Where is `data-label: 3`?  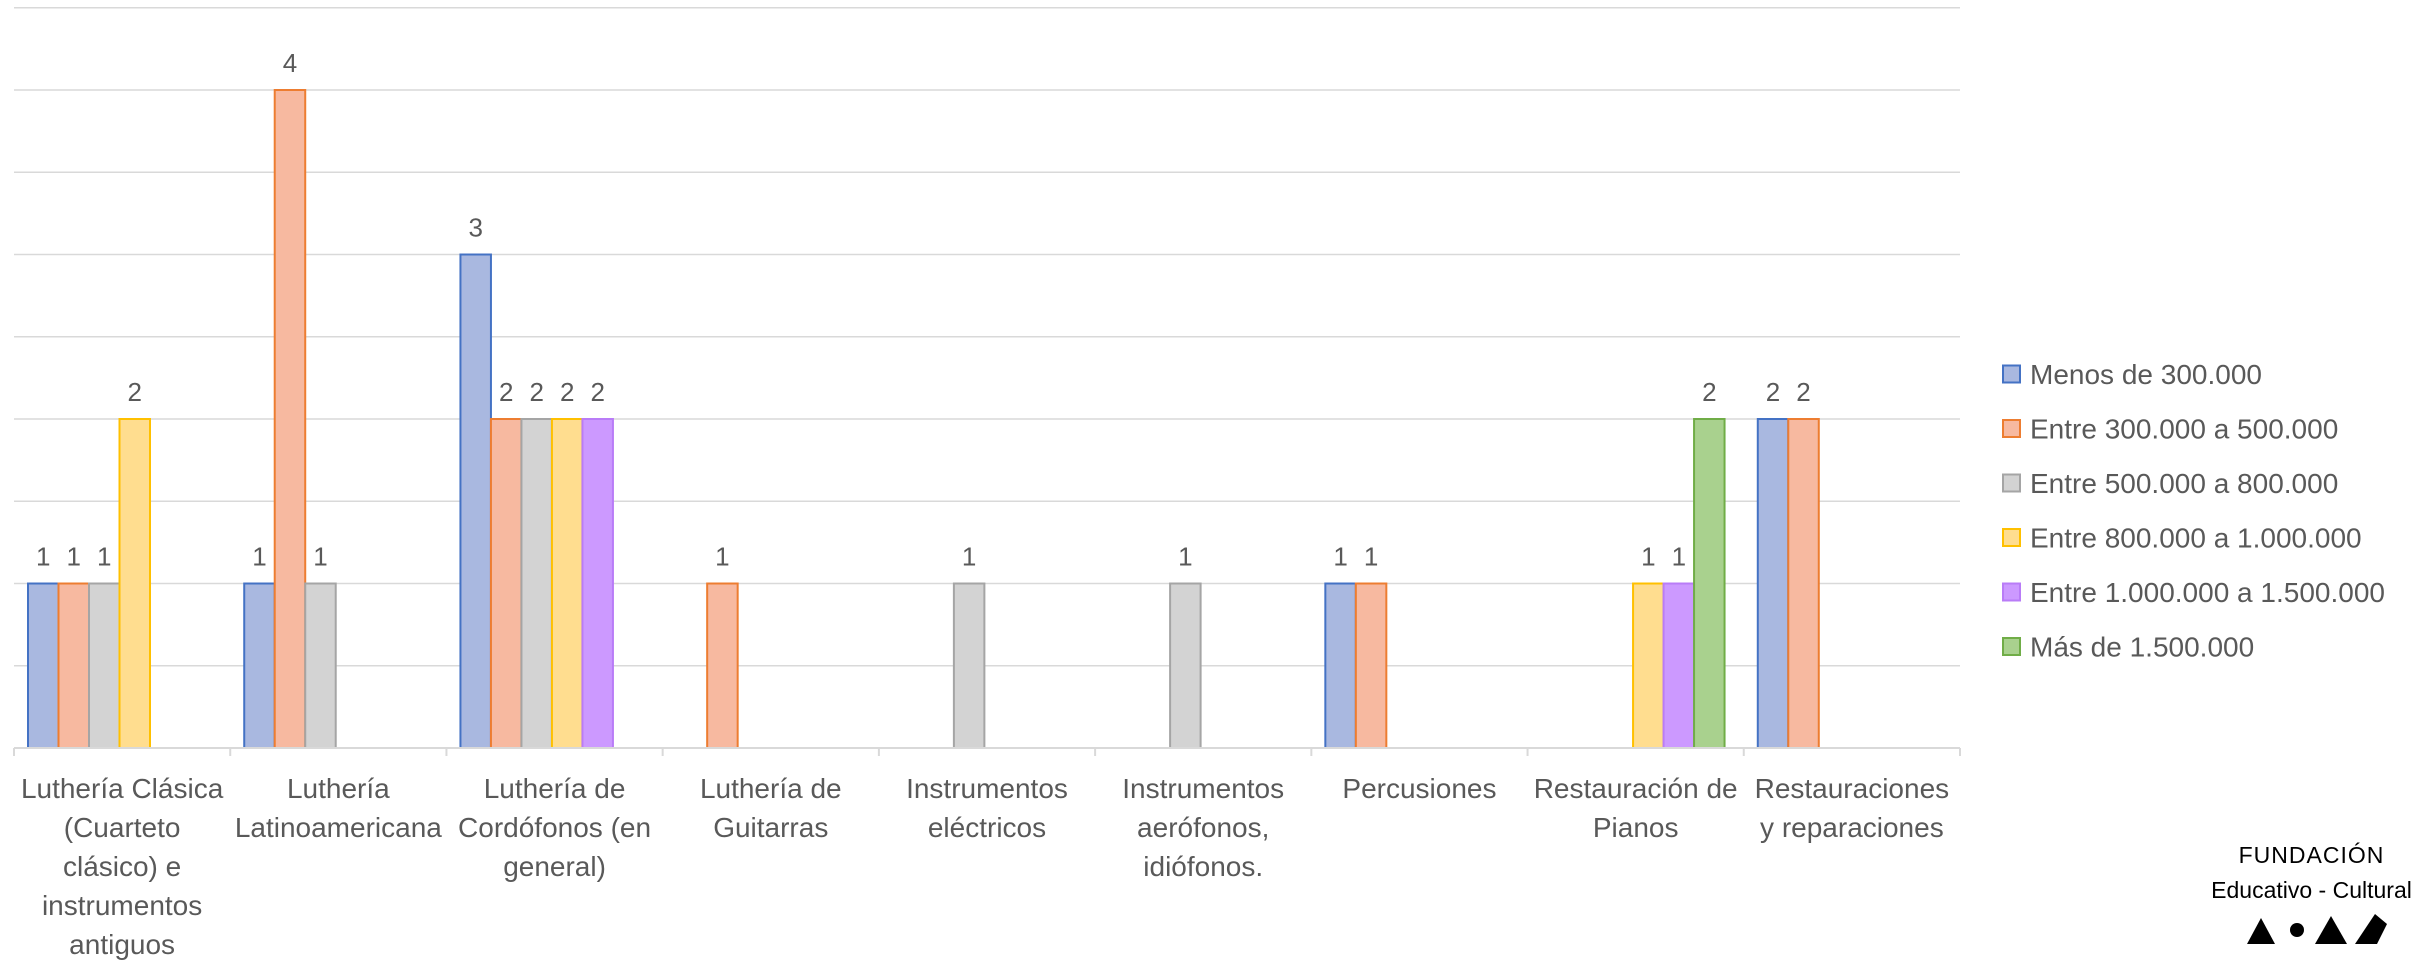 data-label: 3 is located at coordinates (475, 228).